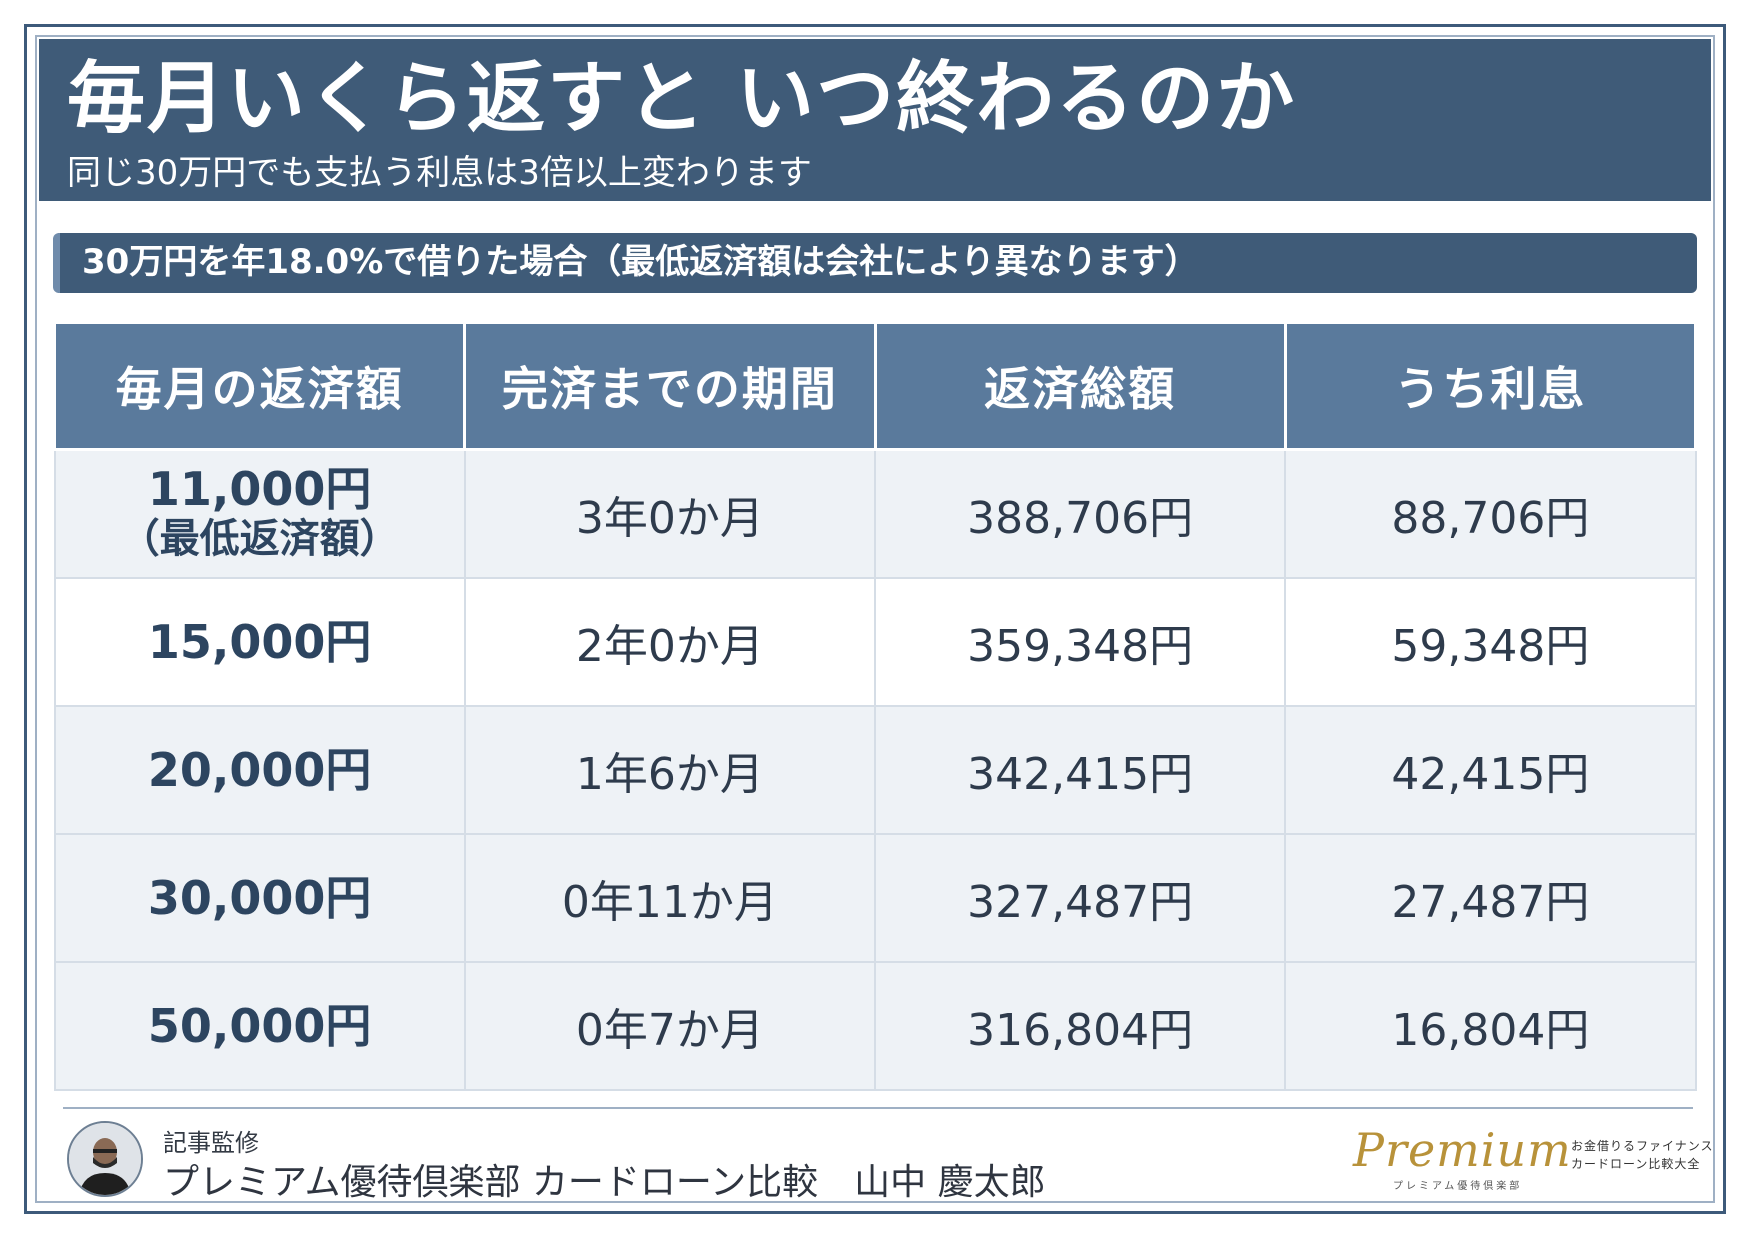 This screenshot has height=1240, width=1754. I want to click on header-monthly: 毎月の返済額, so click(259, 386).